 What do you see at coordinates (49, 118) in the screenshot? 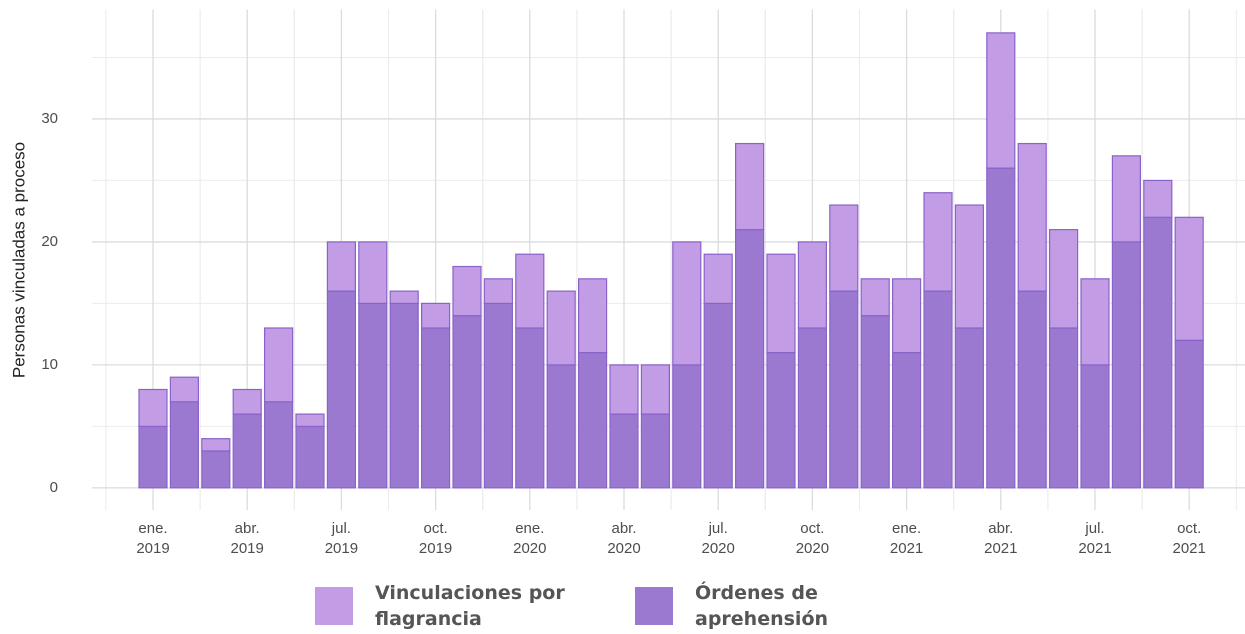
I see `y-tick-label: 30` at bounding box center [49, 118].